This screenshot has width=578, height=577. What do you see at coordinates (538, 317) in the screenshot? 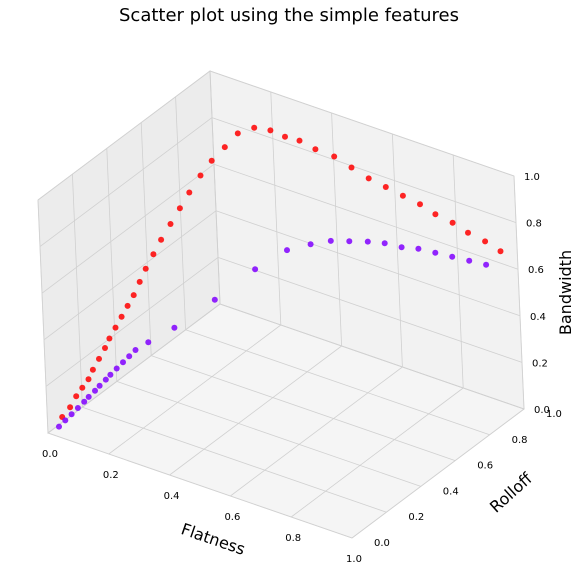
I see `z-tick-label: 0.4` at bounding box center [538, 317].